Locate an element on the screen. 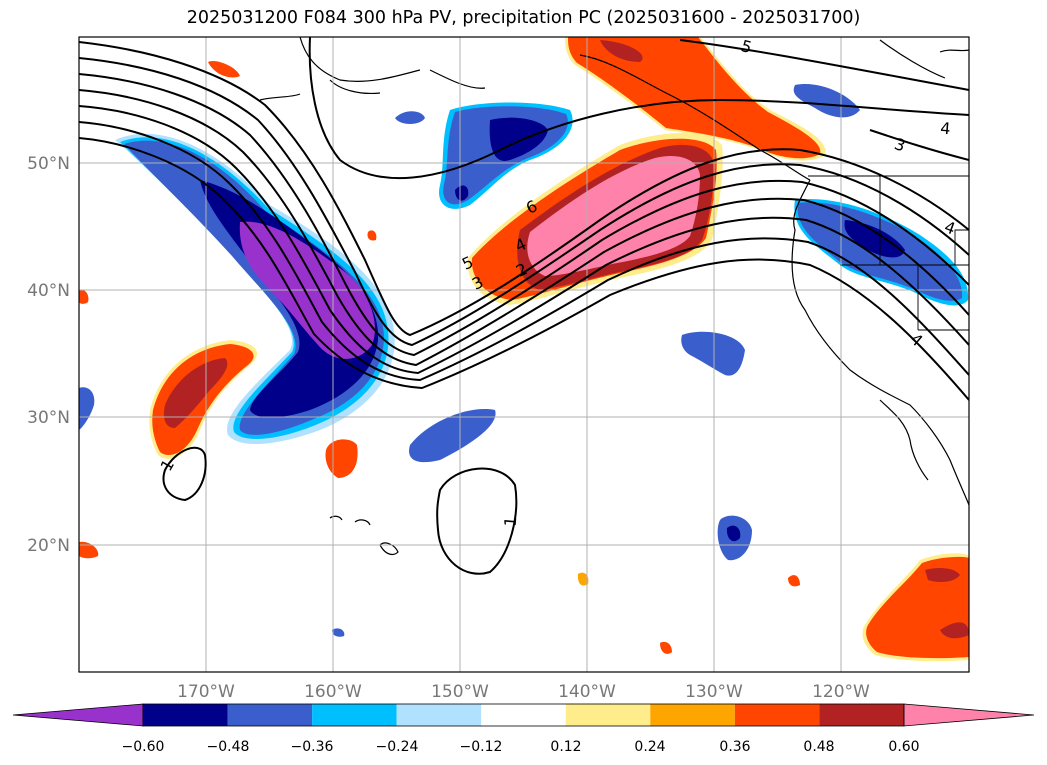 The image size is (1047, 765). lat-label: 30°N is located at coordinates (48, 418).